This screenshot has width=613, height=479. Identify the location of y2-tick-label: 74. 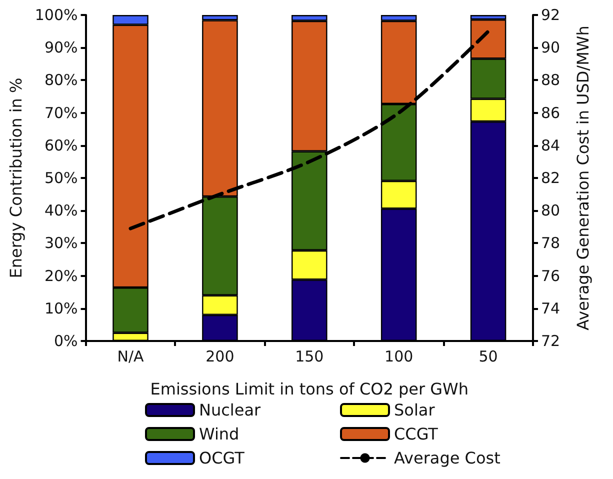
(550, 308).